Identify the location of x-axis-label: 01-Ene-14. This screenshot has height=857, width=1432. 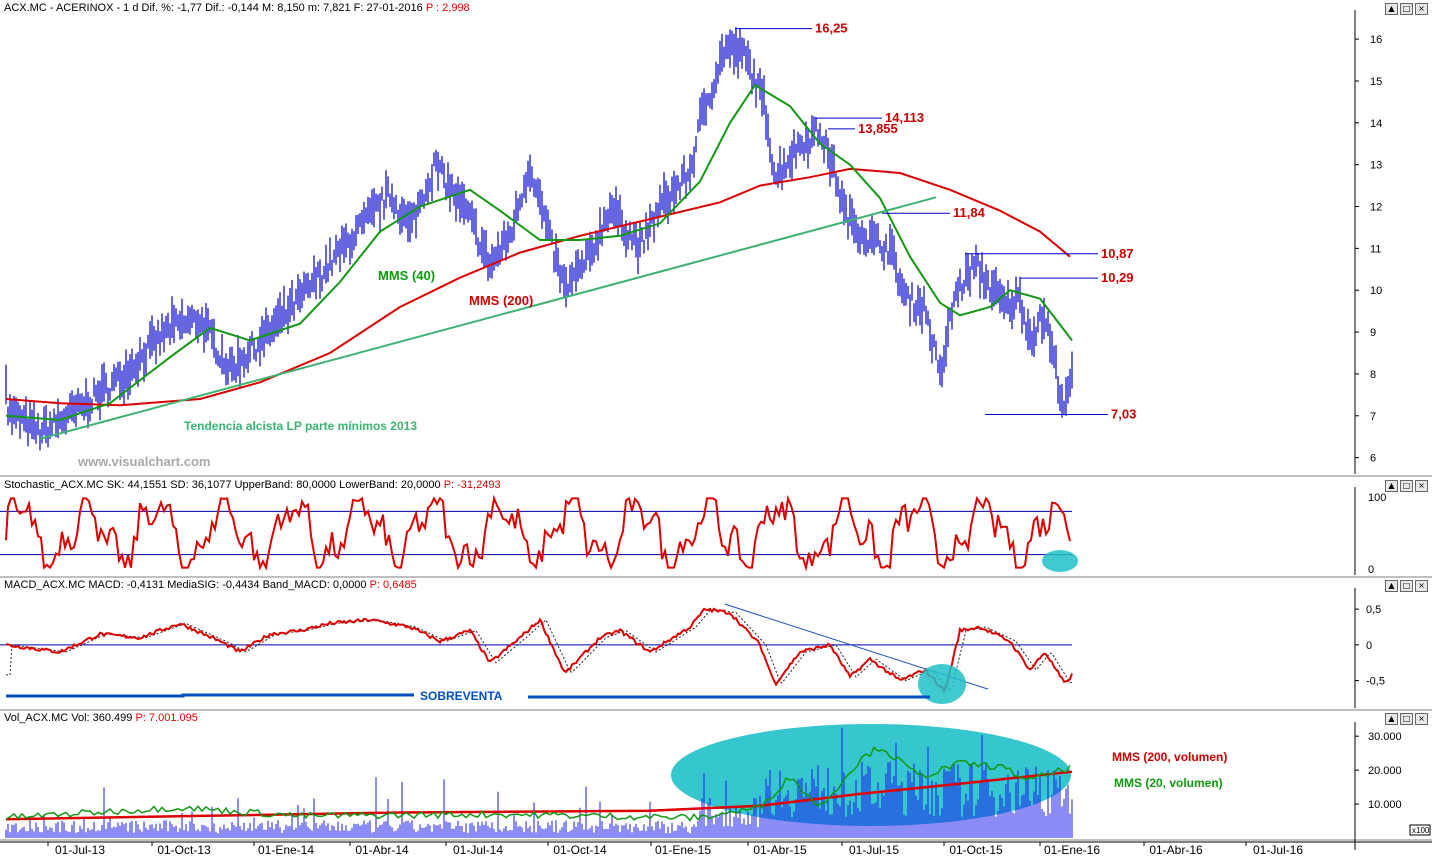
(286, 850).